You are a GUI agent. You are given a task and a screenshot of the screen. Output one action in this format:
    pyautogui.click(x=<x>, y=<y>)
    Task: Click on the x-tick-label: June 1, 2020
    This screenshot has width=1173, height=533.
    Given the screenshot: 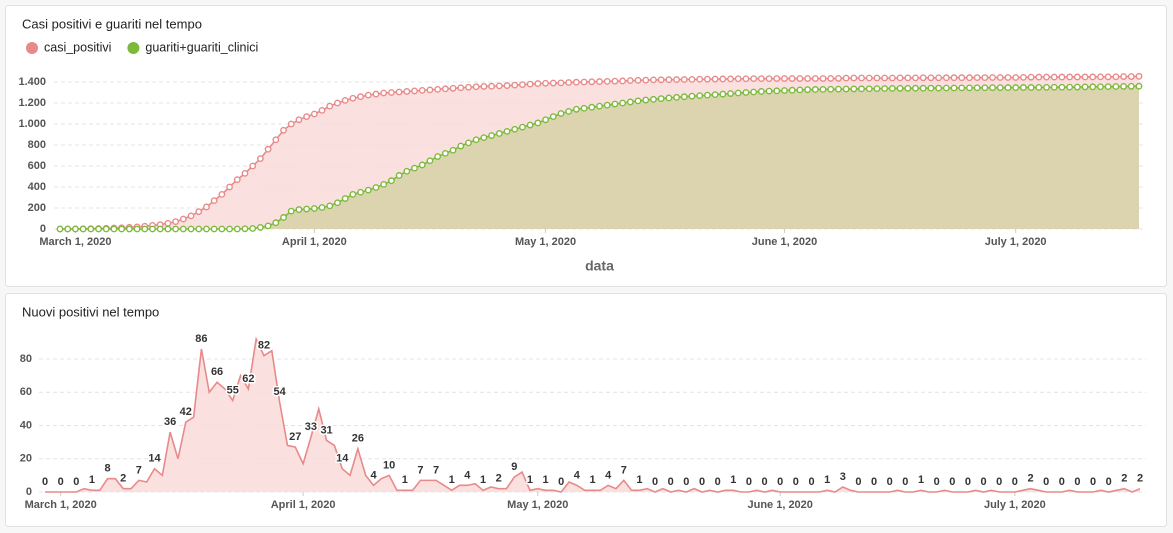 What is the action you would take?
    pyautogui.click(x=779, y=505)
    